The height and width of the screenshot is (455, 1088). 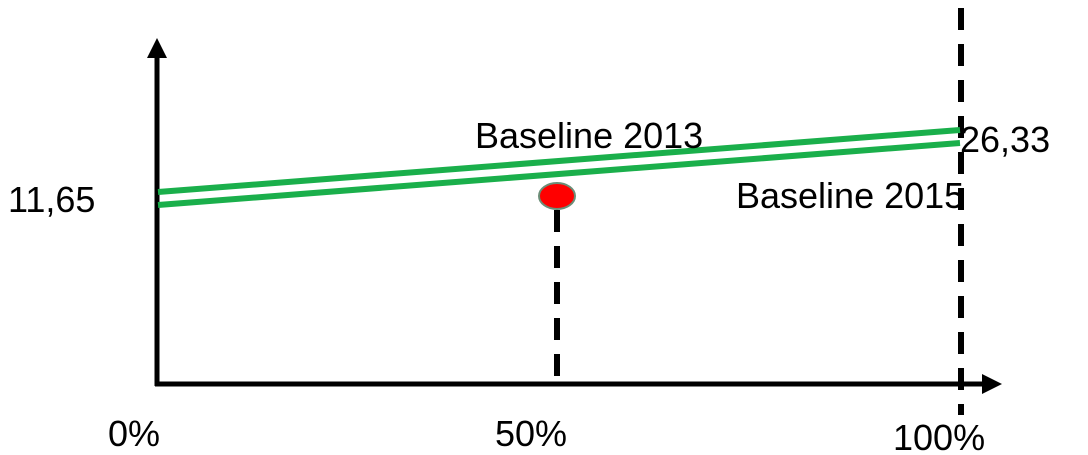 I want to click on marker-point, so click(x=557, y=196).